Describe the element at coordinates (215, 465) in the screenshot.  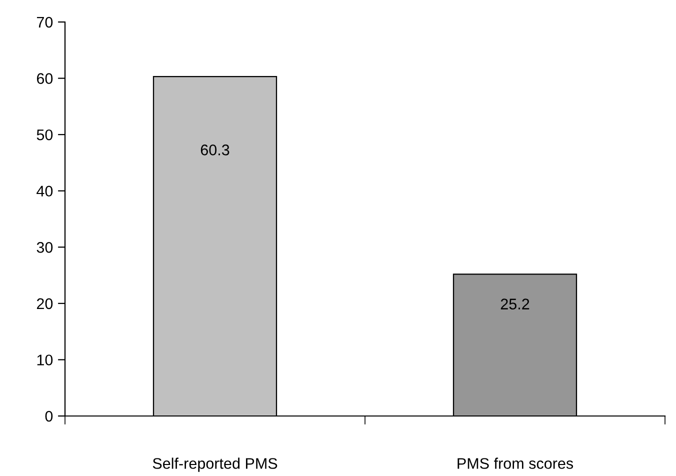
I see `x-tick-label: Self-reported PMS` at that location.